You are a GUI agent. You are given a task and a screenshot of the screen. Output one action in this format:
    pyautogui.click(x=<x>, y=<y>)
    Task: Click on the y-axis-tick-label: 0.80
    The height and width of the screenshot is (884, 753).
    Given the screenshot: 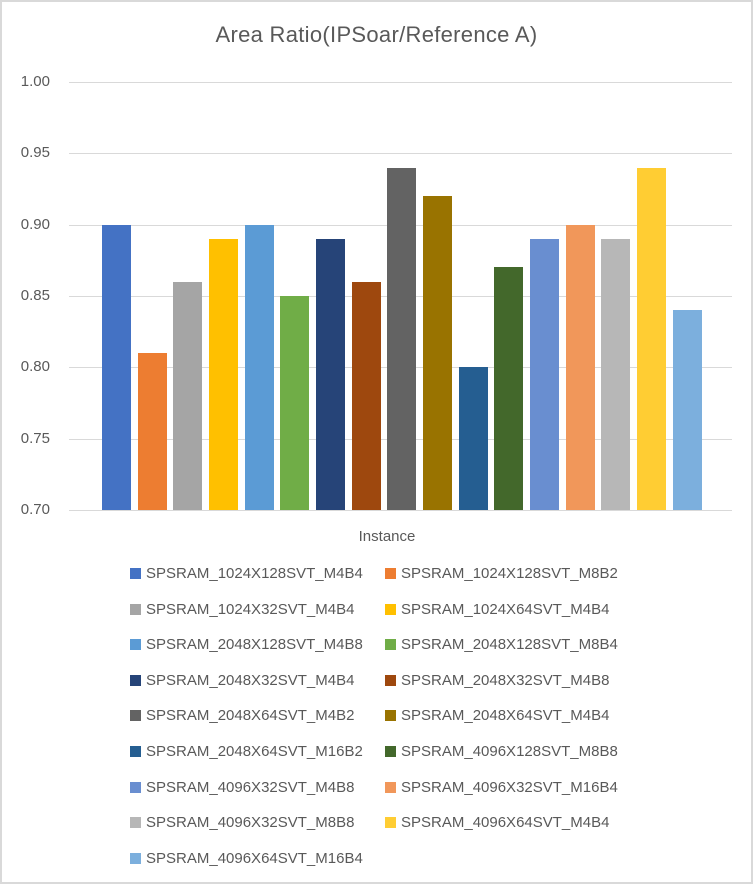 What is the action you would take?
    pyautogui.click(x=35, y=366)
    